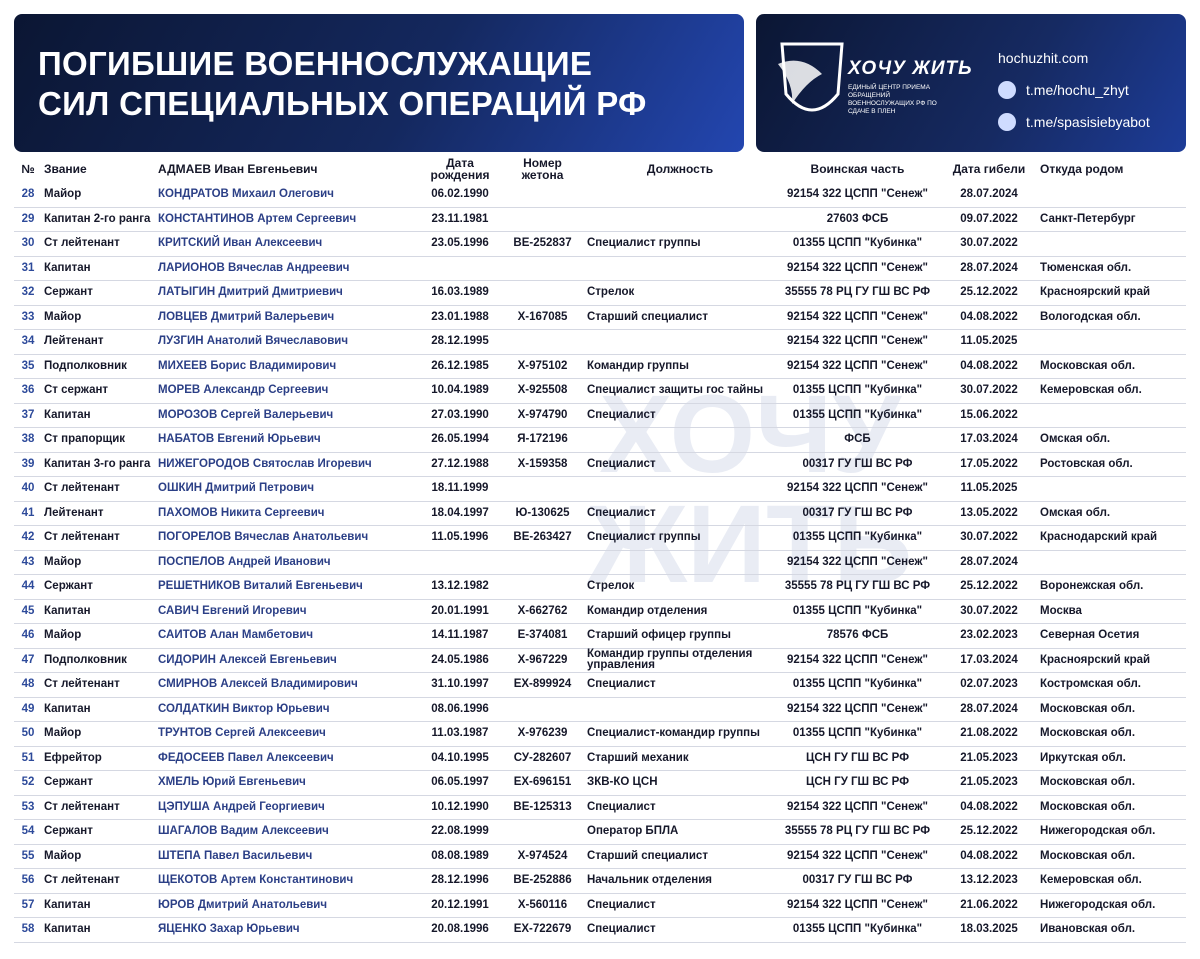  Describe the element at coordinates (460, 832) in the screenshot. I see `birth-date: 22.08.1999` at that location.